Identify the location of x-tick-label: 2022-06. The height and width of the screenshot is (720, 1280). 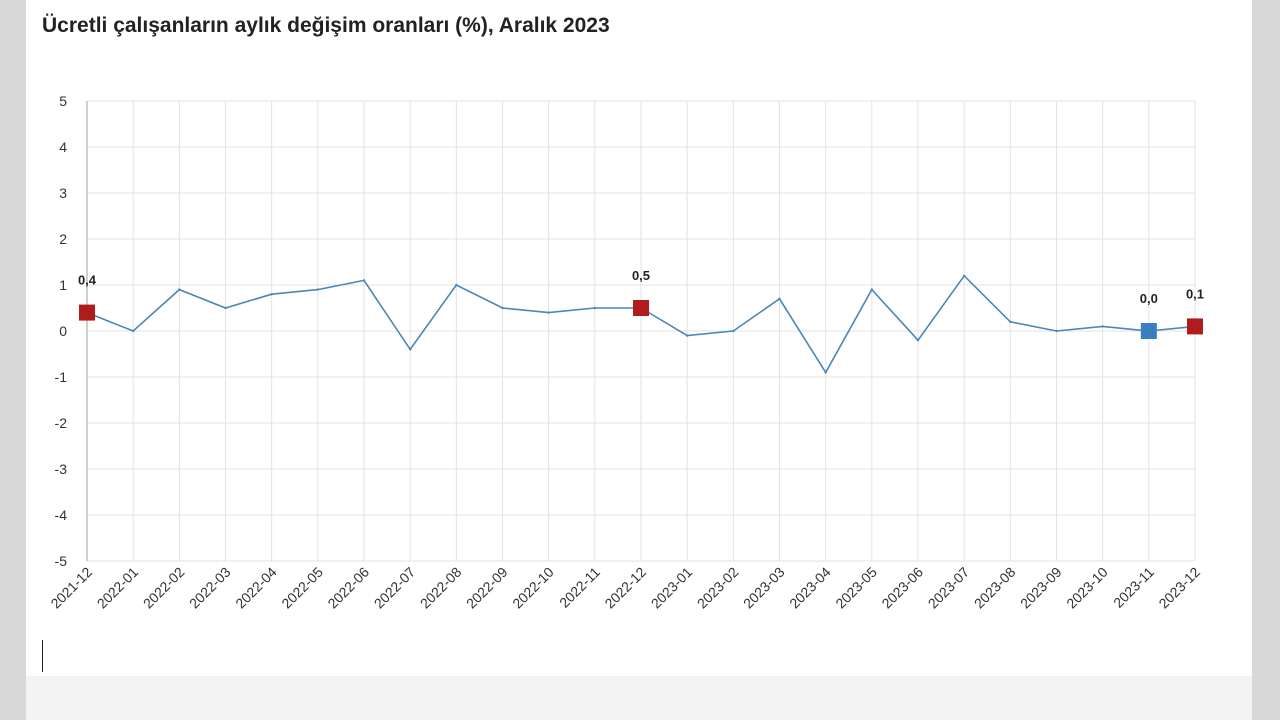
(348, 588).